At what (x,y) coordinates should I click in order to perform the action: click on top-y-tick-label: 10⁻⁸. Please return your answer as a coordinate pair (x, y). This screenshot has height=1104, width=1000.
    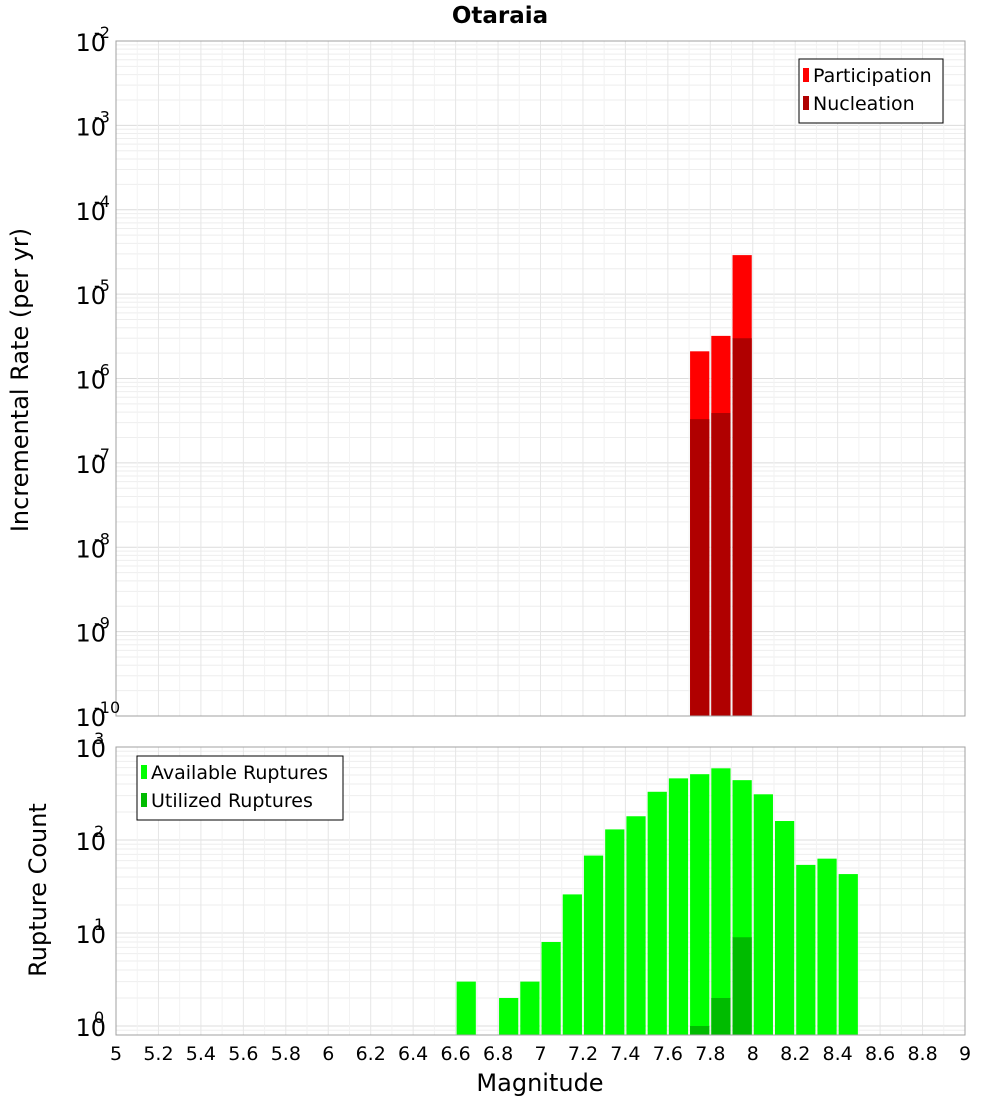
    Looking at the image, I should click on (92, 546).